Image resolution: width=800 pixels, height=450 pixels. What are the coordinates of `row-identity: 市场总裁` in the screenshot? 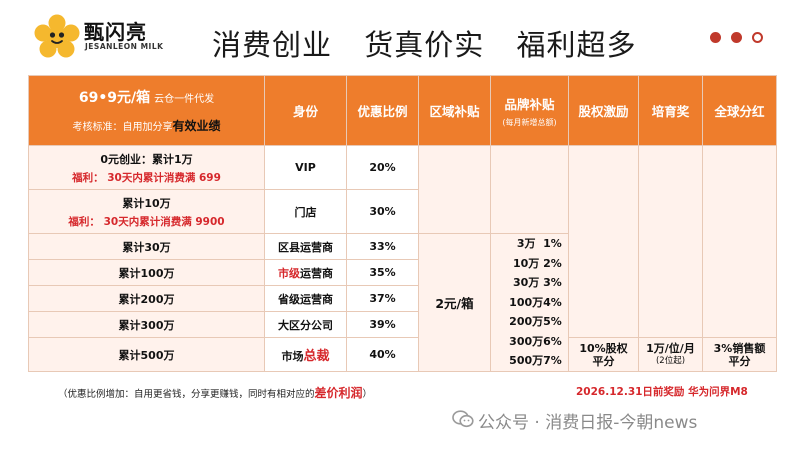 It's located at (305, 354).